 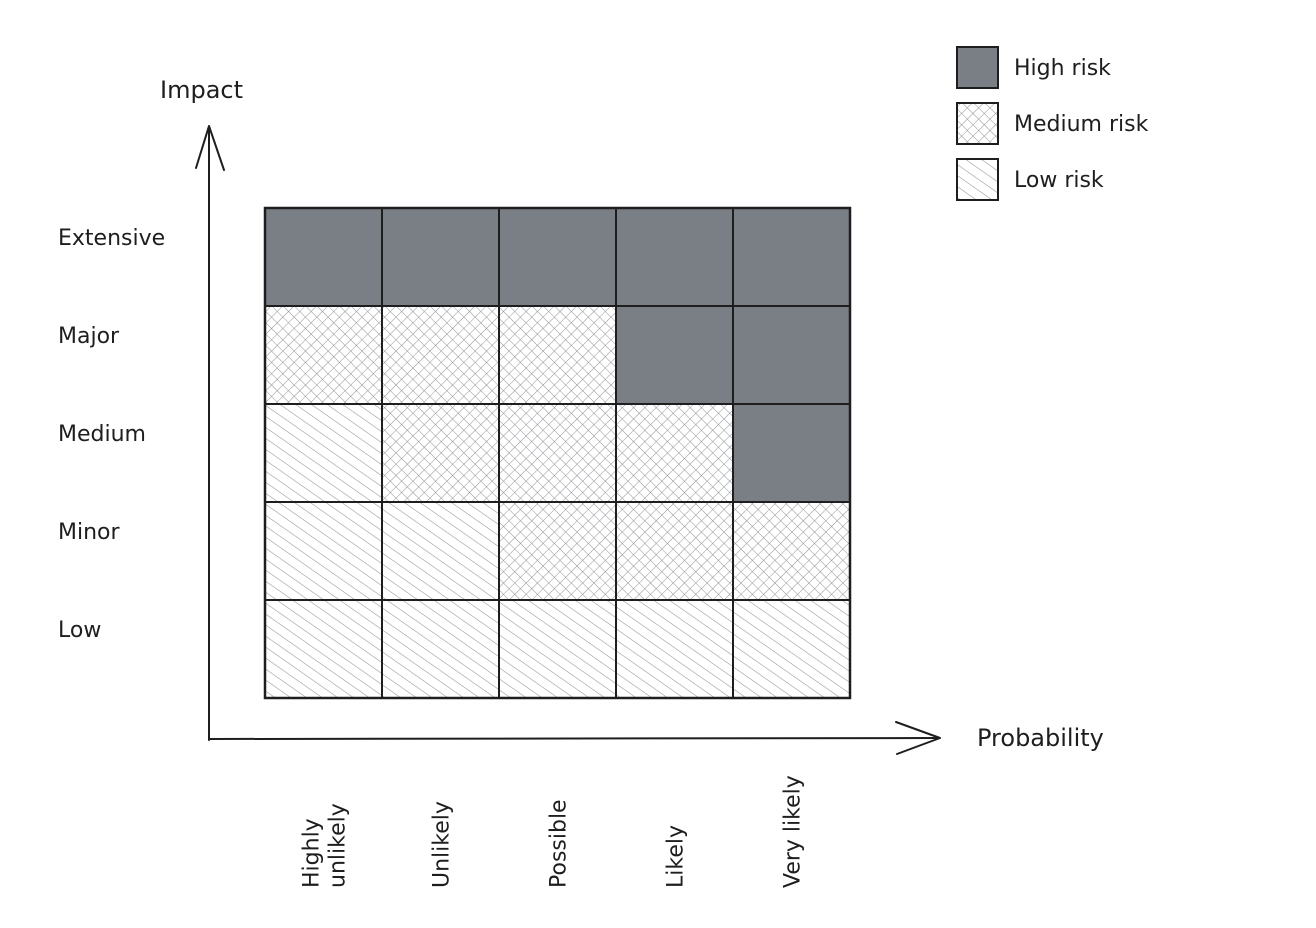 What do you see at coordinates (793, 831) in the screenshot?
I see `probability-label: Very likely` at bounding box center [793, 831].